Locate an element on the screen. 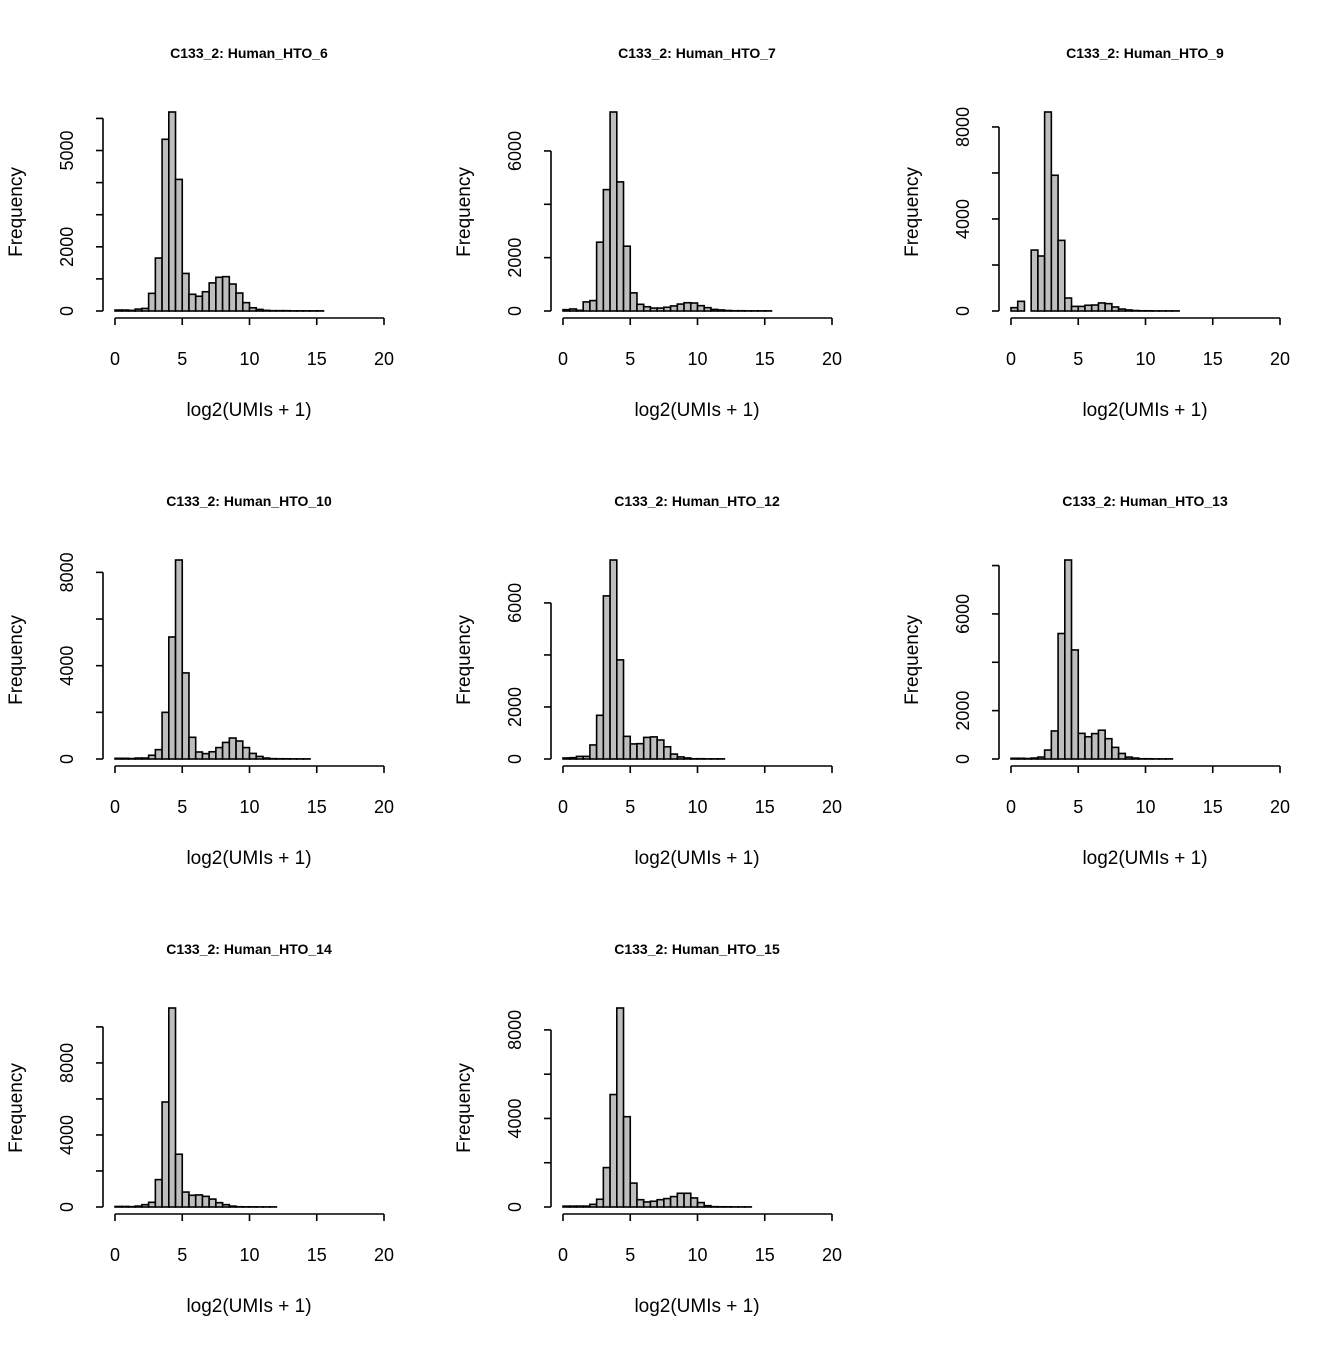  chart-title: C133_2: Human_HTO_14 is located at coordinates (249, 949).